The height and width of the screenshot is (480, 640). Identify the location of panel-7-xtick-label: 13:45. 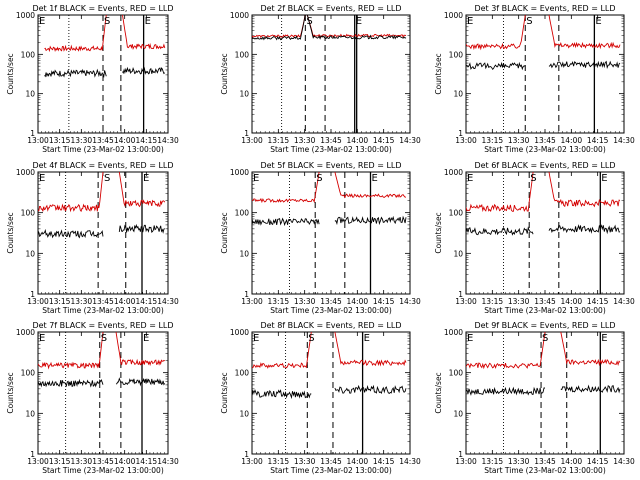
(103, 461).